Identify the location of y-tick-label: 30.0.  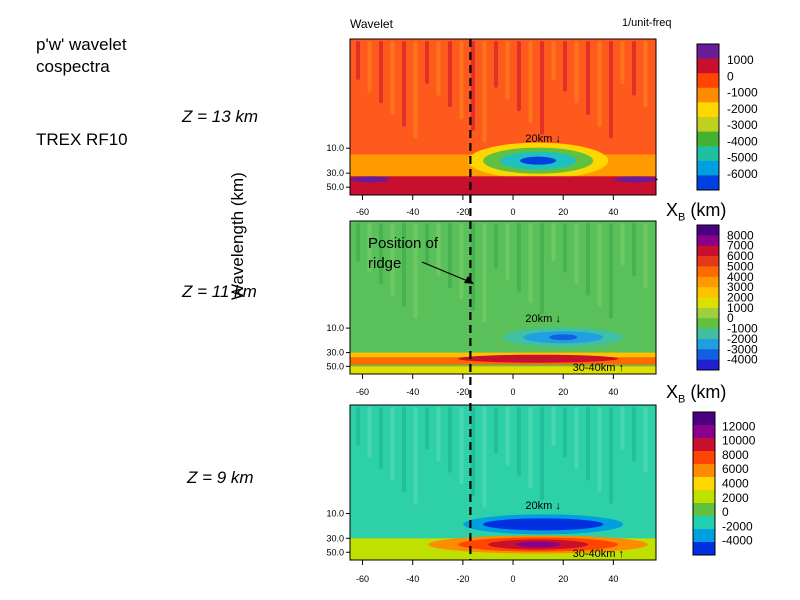
(335, 353).